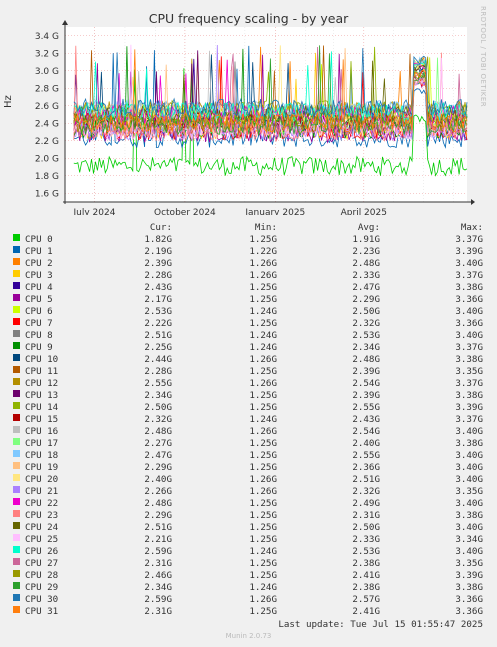 The image size is (497, 647). Describe the element at coordinates (39, 299) in the screenshot. I see `legend-series-name: CPU 5` at that location.